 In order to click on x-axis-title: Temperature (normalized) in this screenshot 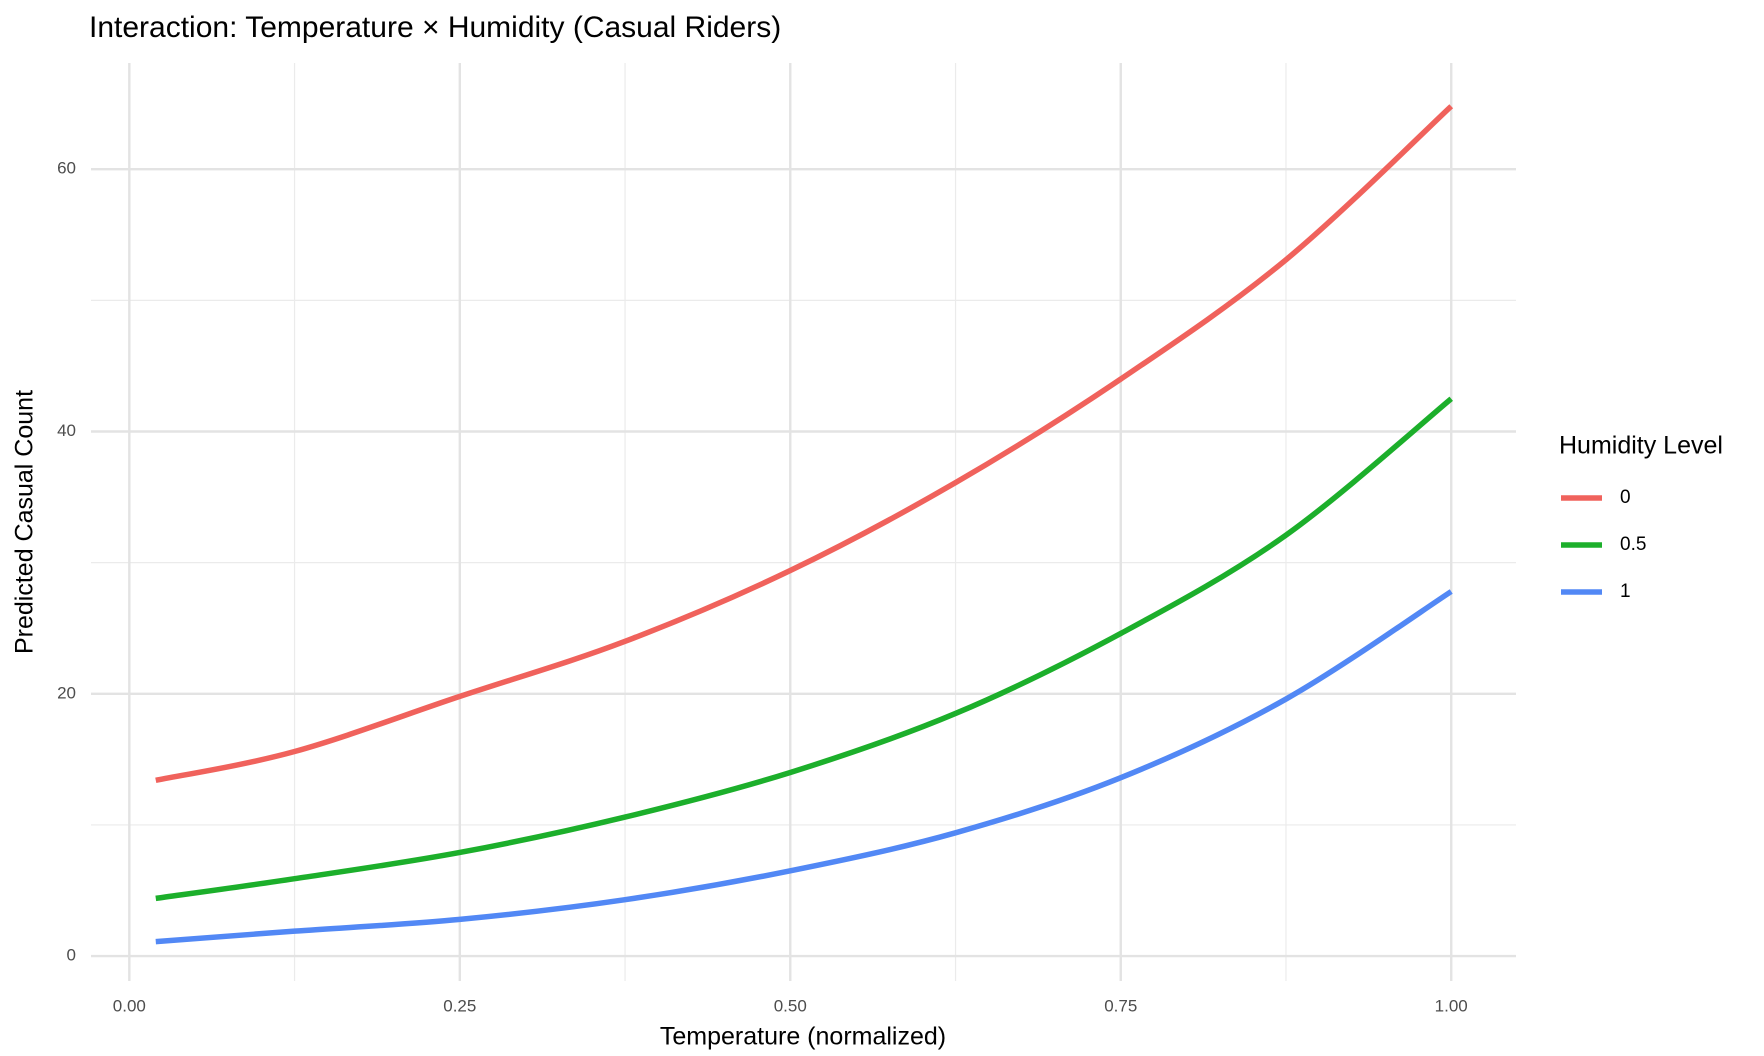, I will do `click(803, 1037)`.